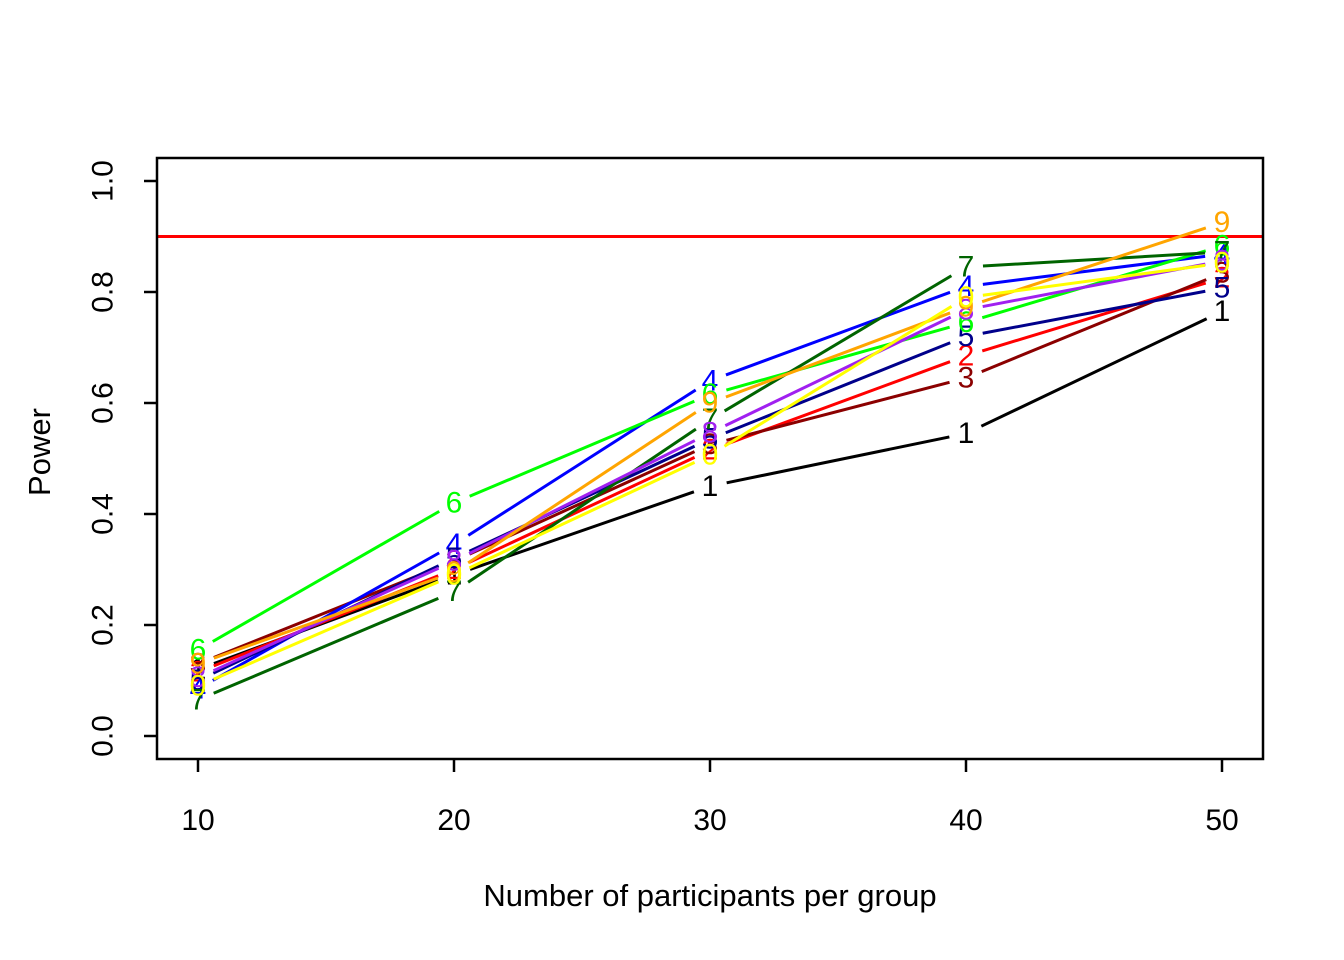  I want to click on series-2-segment, so click(582, 509).